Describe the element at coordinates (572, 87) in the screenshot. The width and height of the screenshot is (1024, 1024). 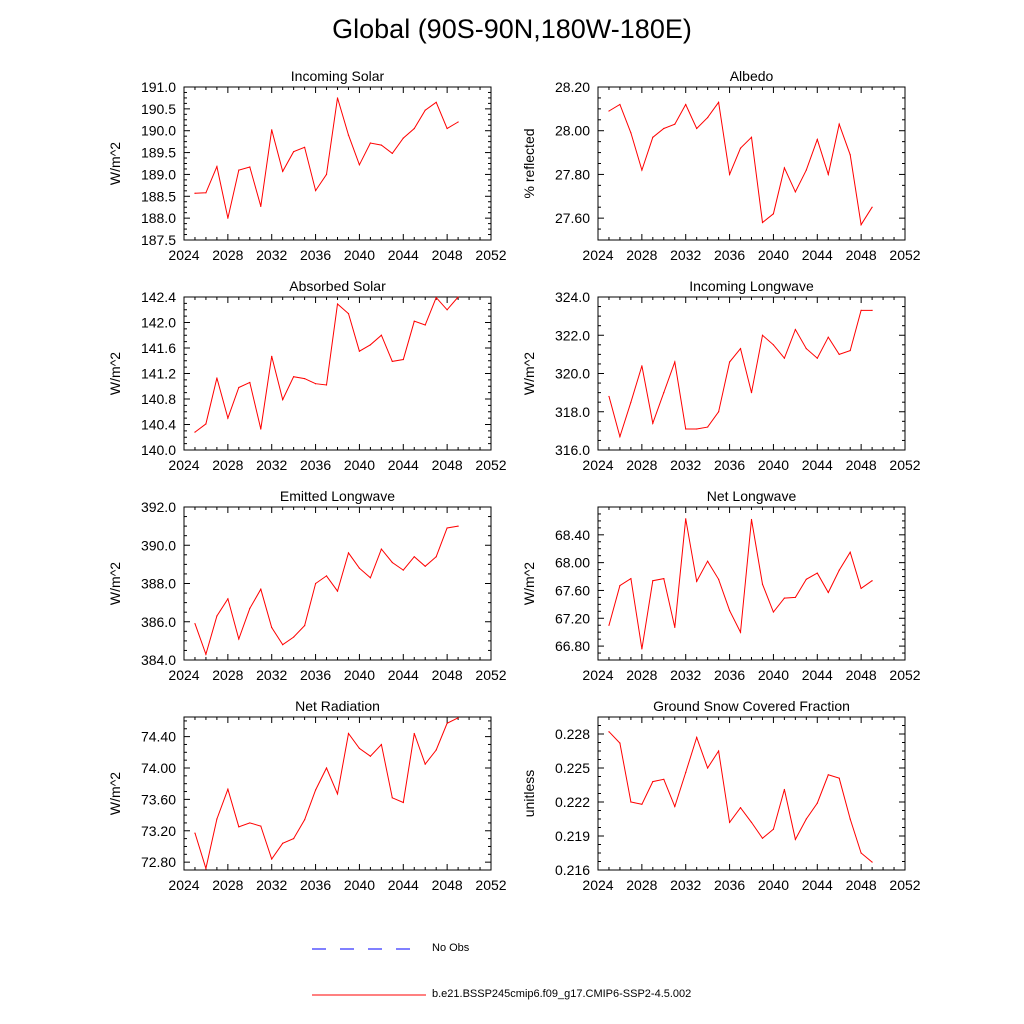
I see `y-tick-label: 28.20` at that location.